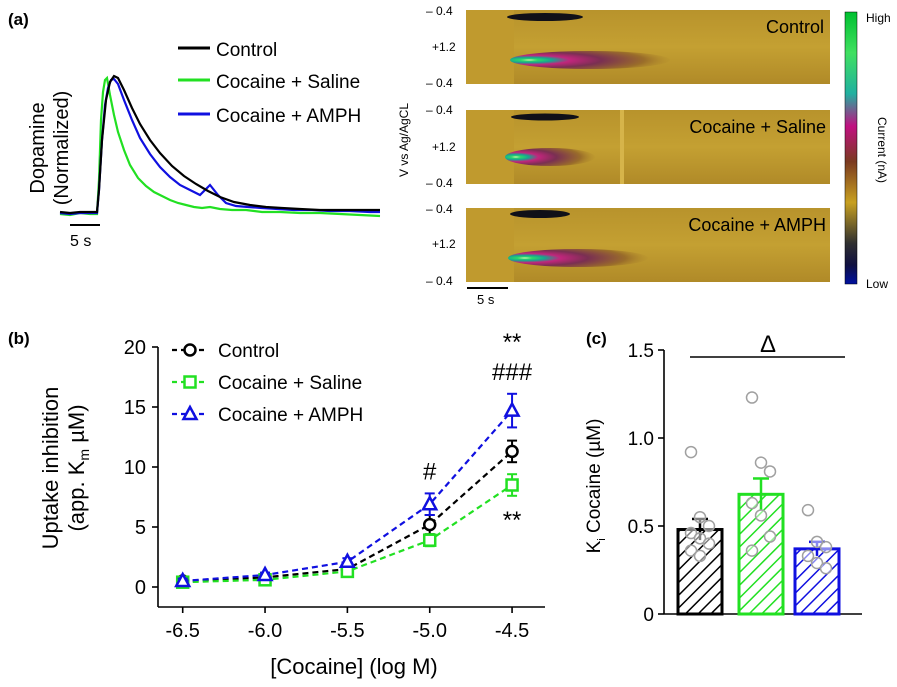 This screenshot has height=687, width=897. Describe the element at coordinates (50, 468) in the screenshot. I see `b-ylabel-1: Uptake inhibition` at that location.